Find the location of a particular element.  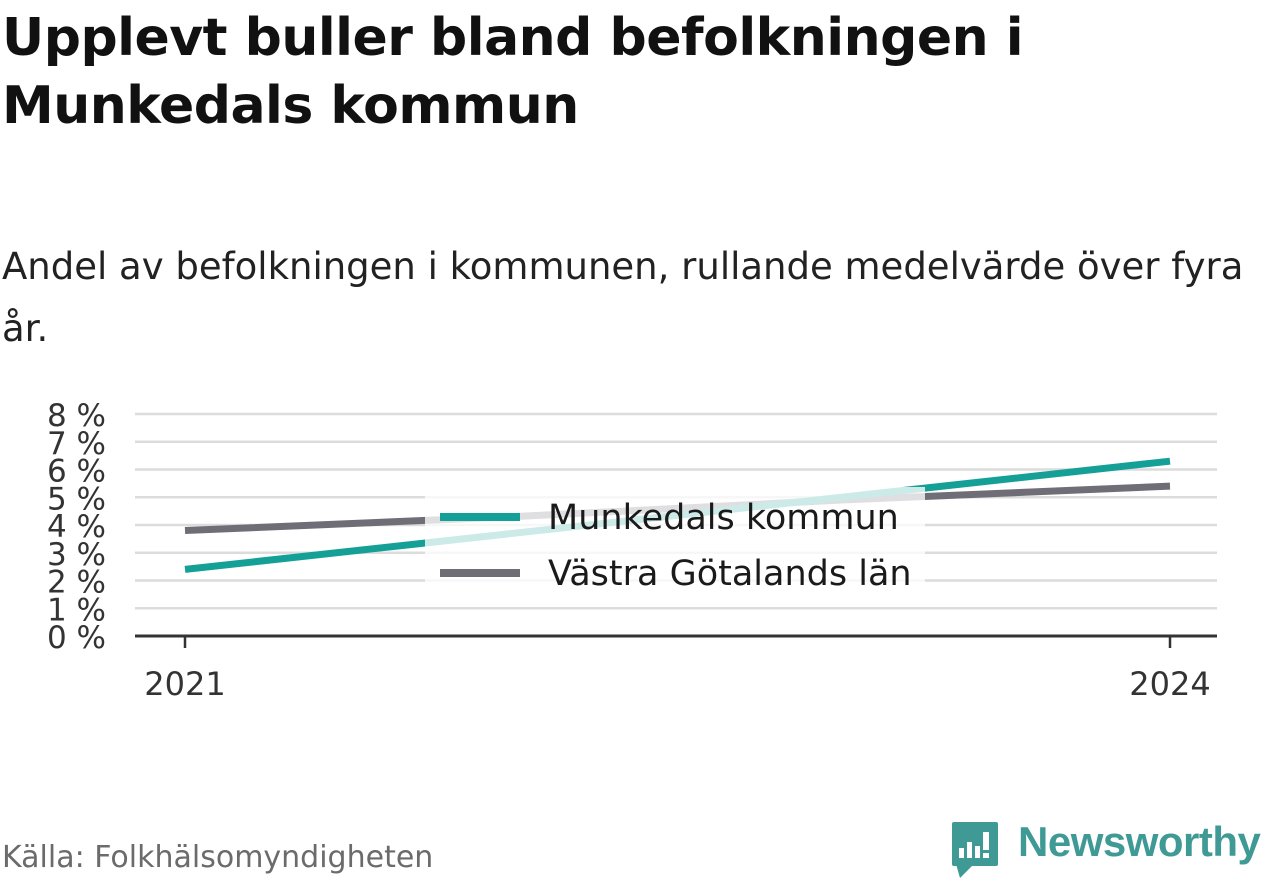

y-tick-label: 1 % is located at coordinates (76, 610).